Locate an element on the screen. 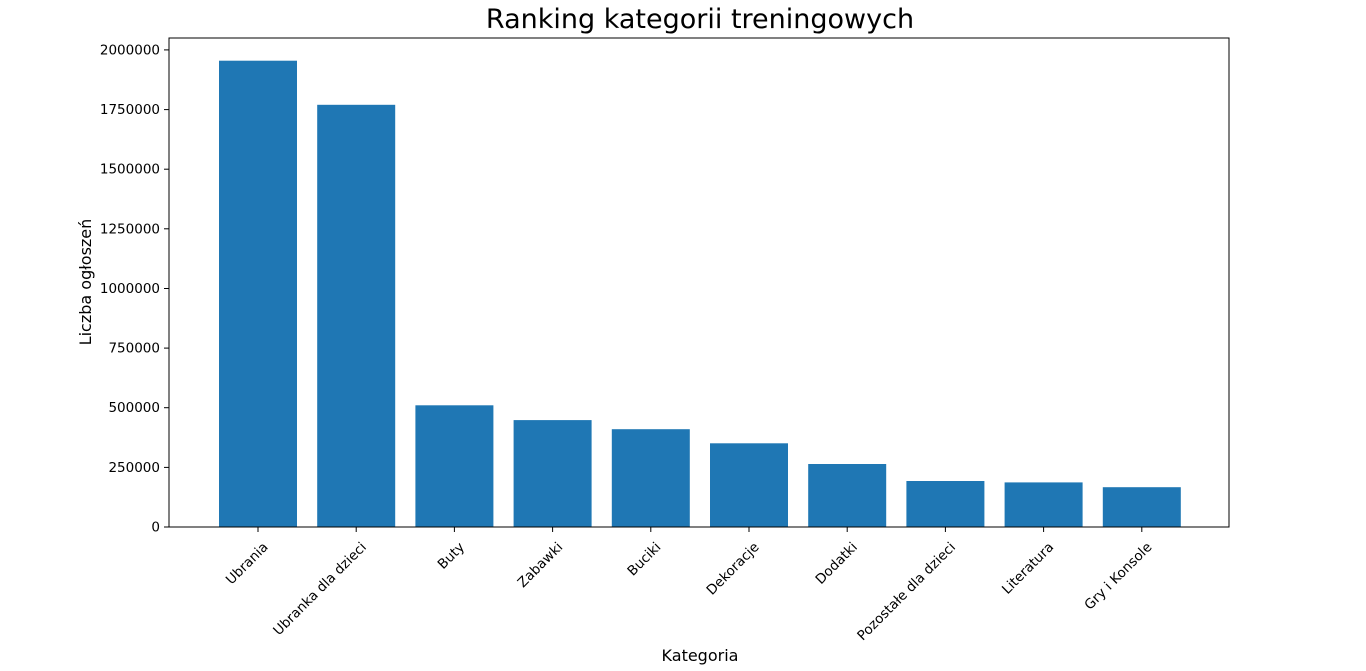 The width and height of the screenshot is (1366, 671). y-axis-label: Liczba ogłoszeń is located at coordinates (85, 282).